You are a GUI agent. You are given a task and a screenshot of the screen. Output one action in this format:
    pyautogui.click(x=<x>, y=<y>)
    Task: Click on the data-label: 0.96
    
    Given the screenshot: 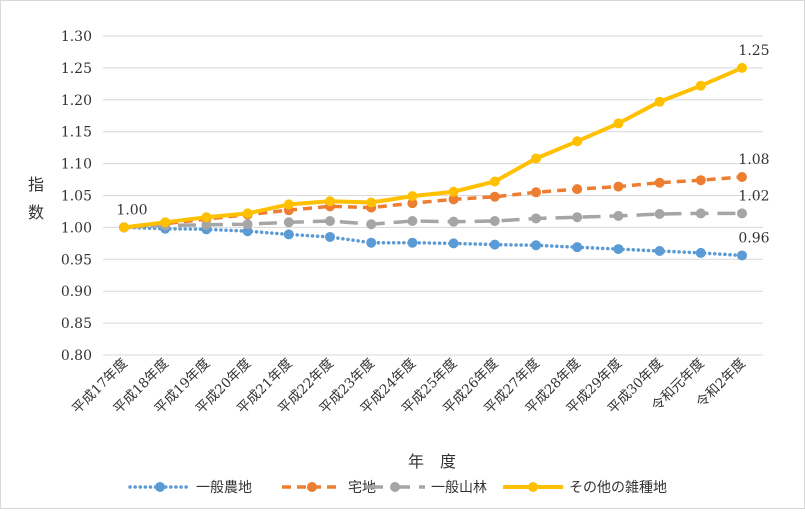 What is the action you would take?
    pyautogui.click(x=753, y=238)
    